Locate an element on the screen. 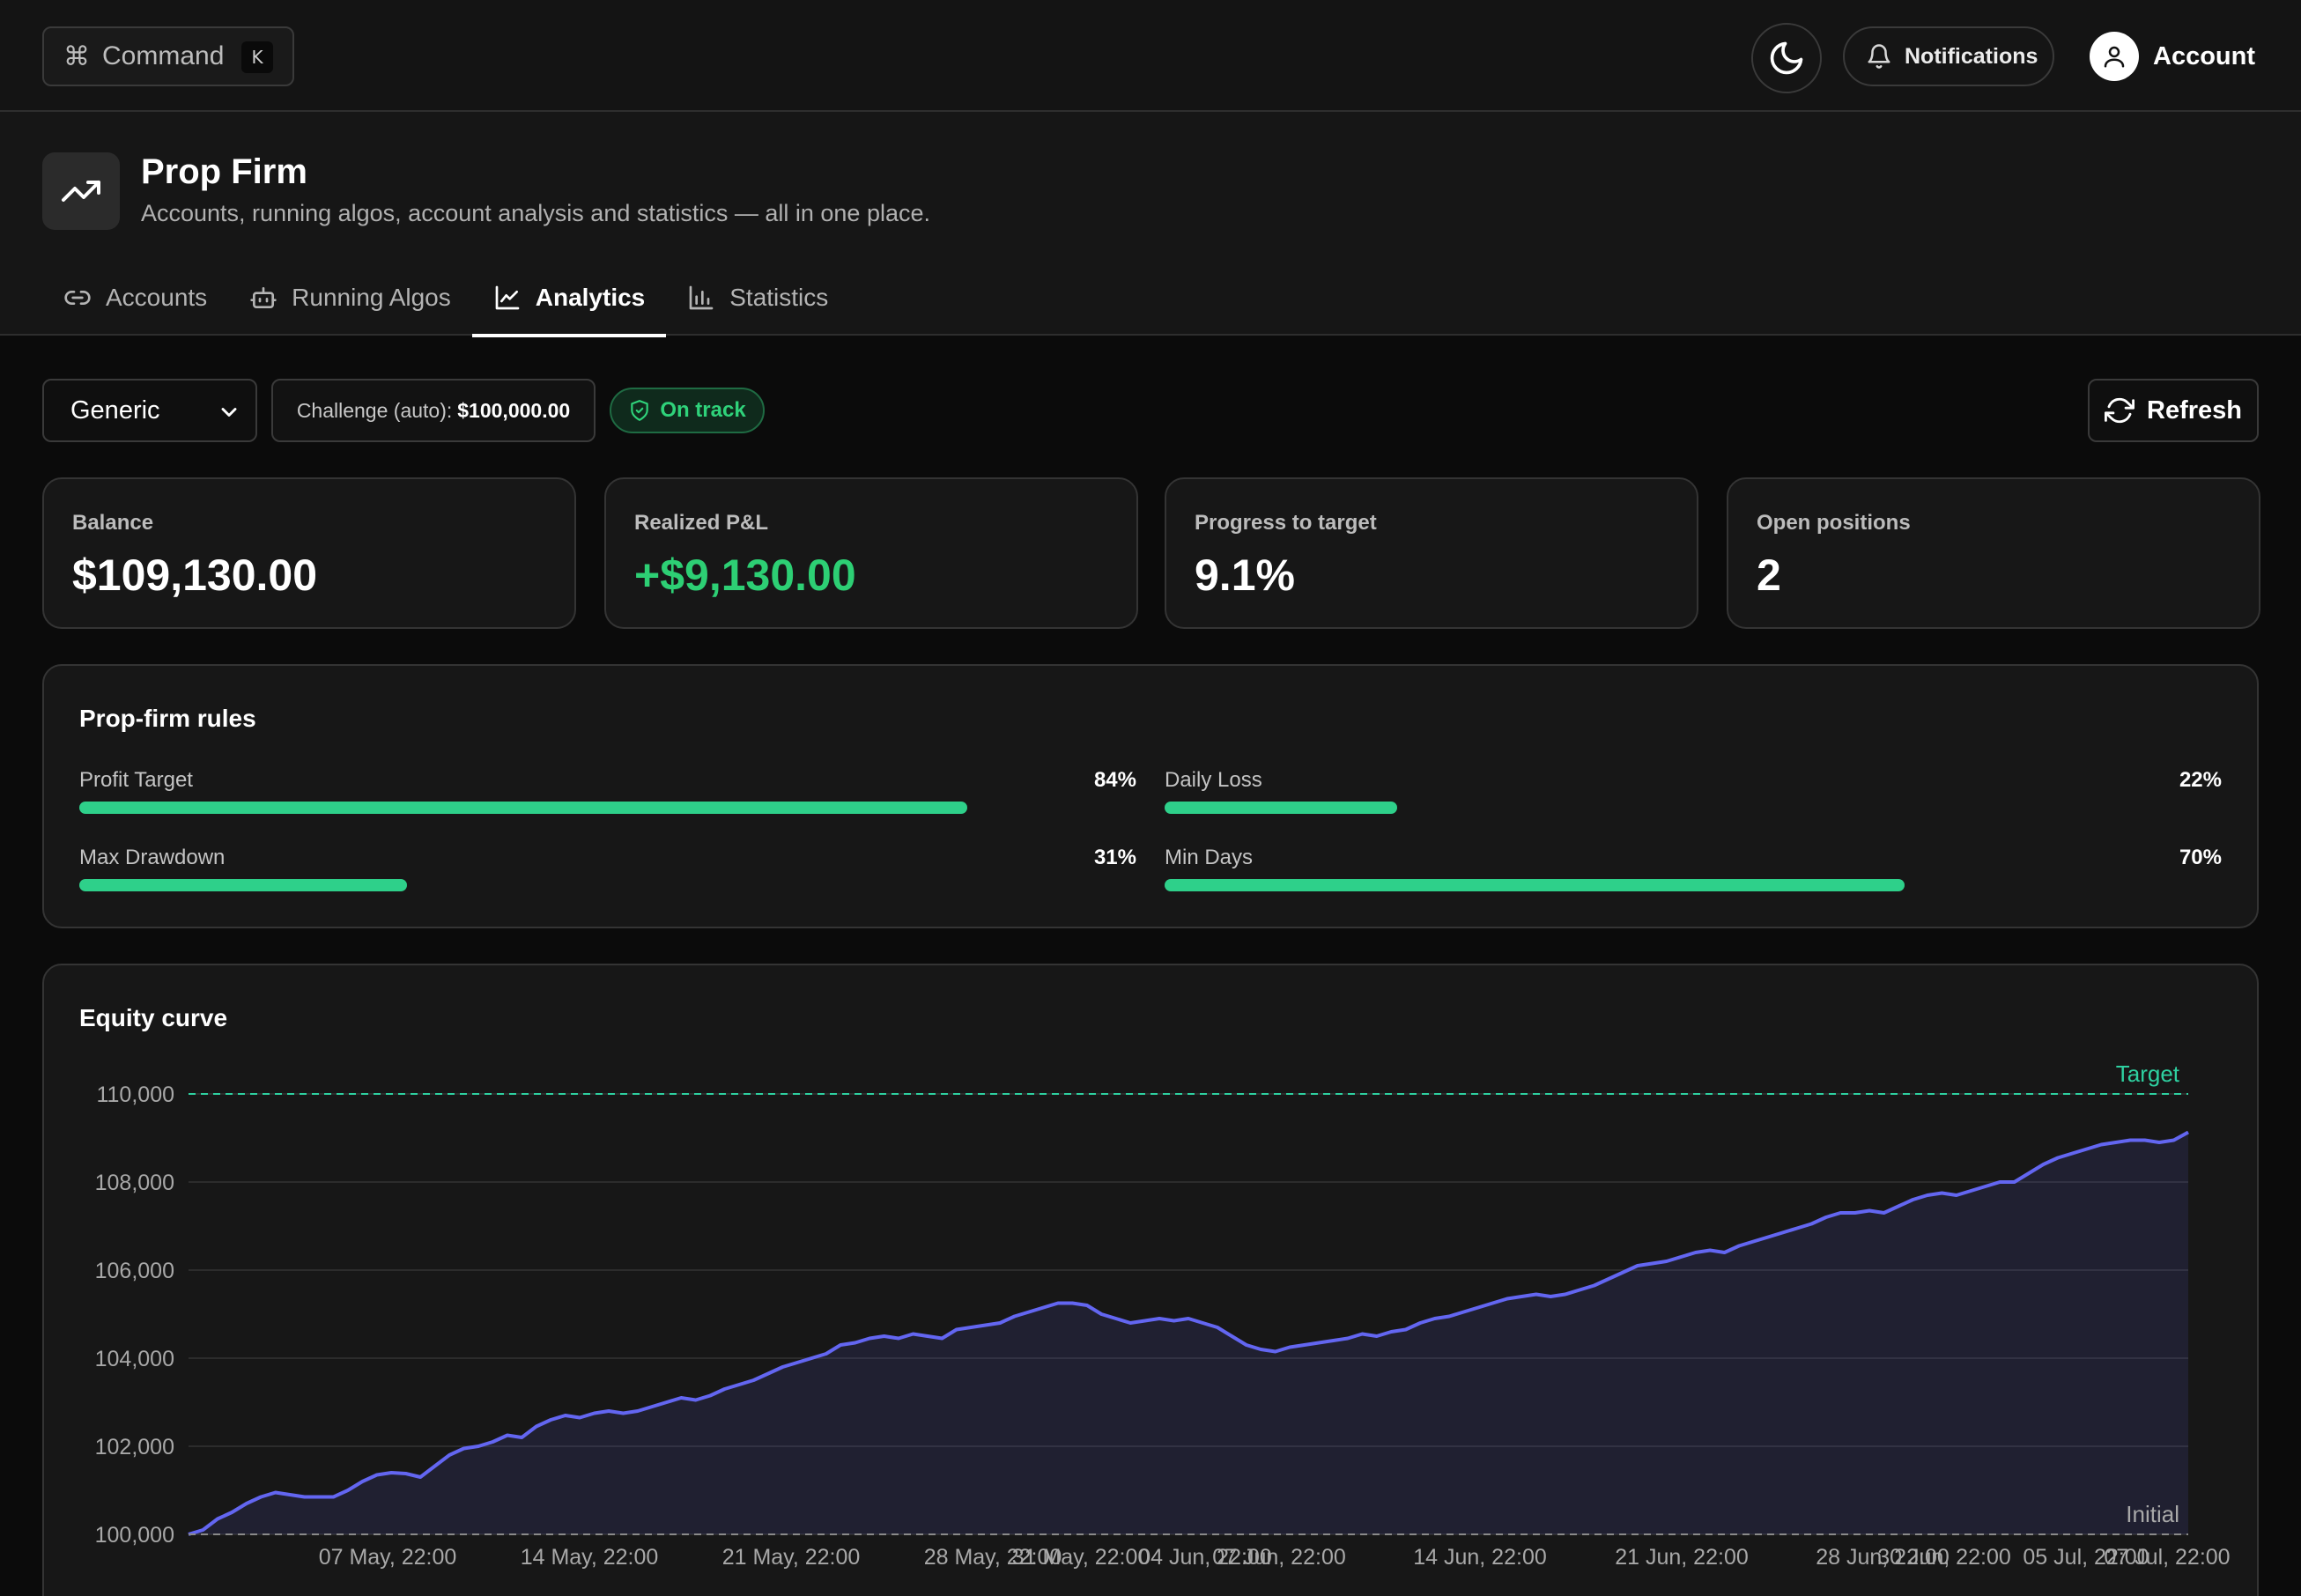 The height and width of the screenshot is (1596, 2301). bell-icon is located at coordinates (1879, 57).